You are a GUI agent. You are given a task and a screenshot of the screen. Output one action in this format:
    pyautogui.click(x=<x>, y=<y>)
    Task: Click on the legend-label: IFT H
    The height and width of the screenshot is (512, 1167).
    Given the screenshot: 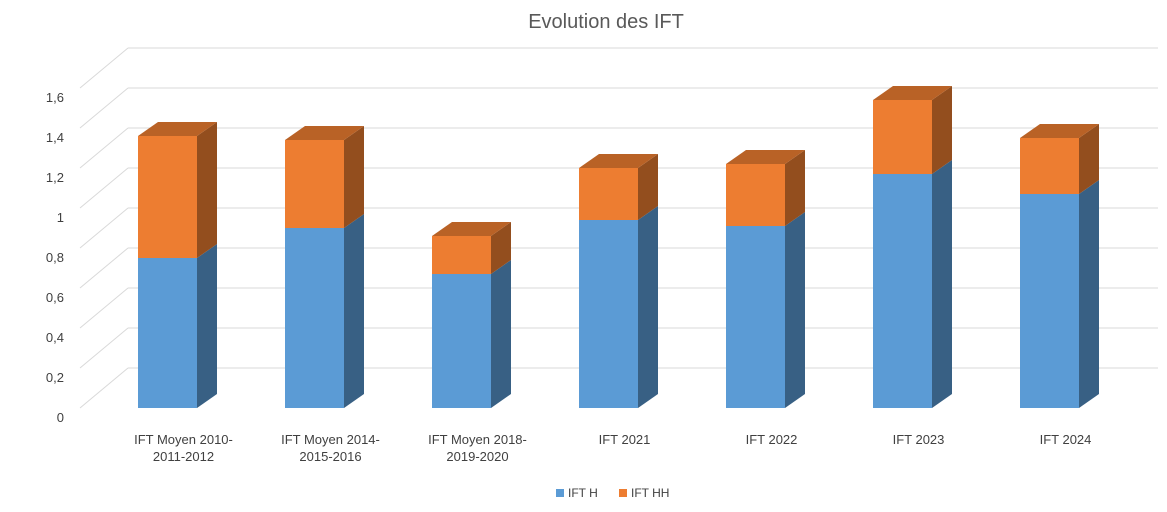 What is the action you would take?
    pyautogui.click(x=583, y=493)
    